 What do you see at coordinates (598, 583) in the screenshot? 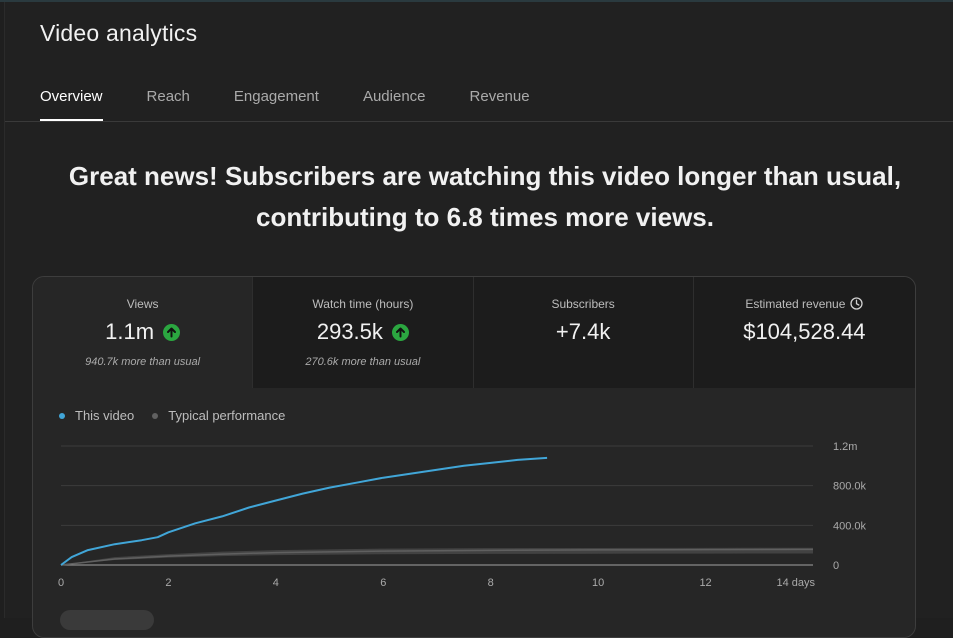
I see `x-tick-label: 10` at bounding box center [598, 583].